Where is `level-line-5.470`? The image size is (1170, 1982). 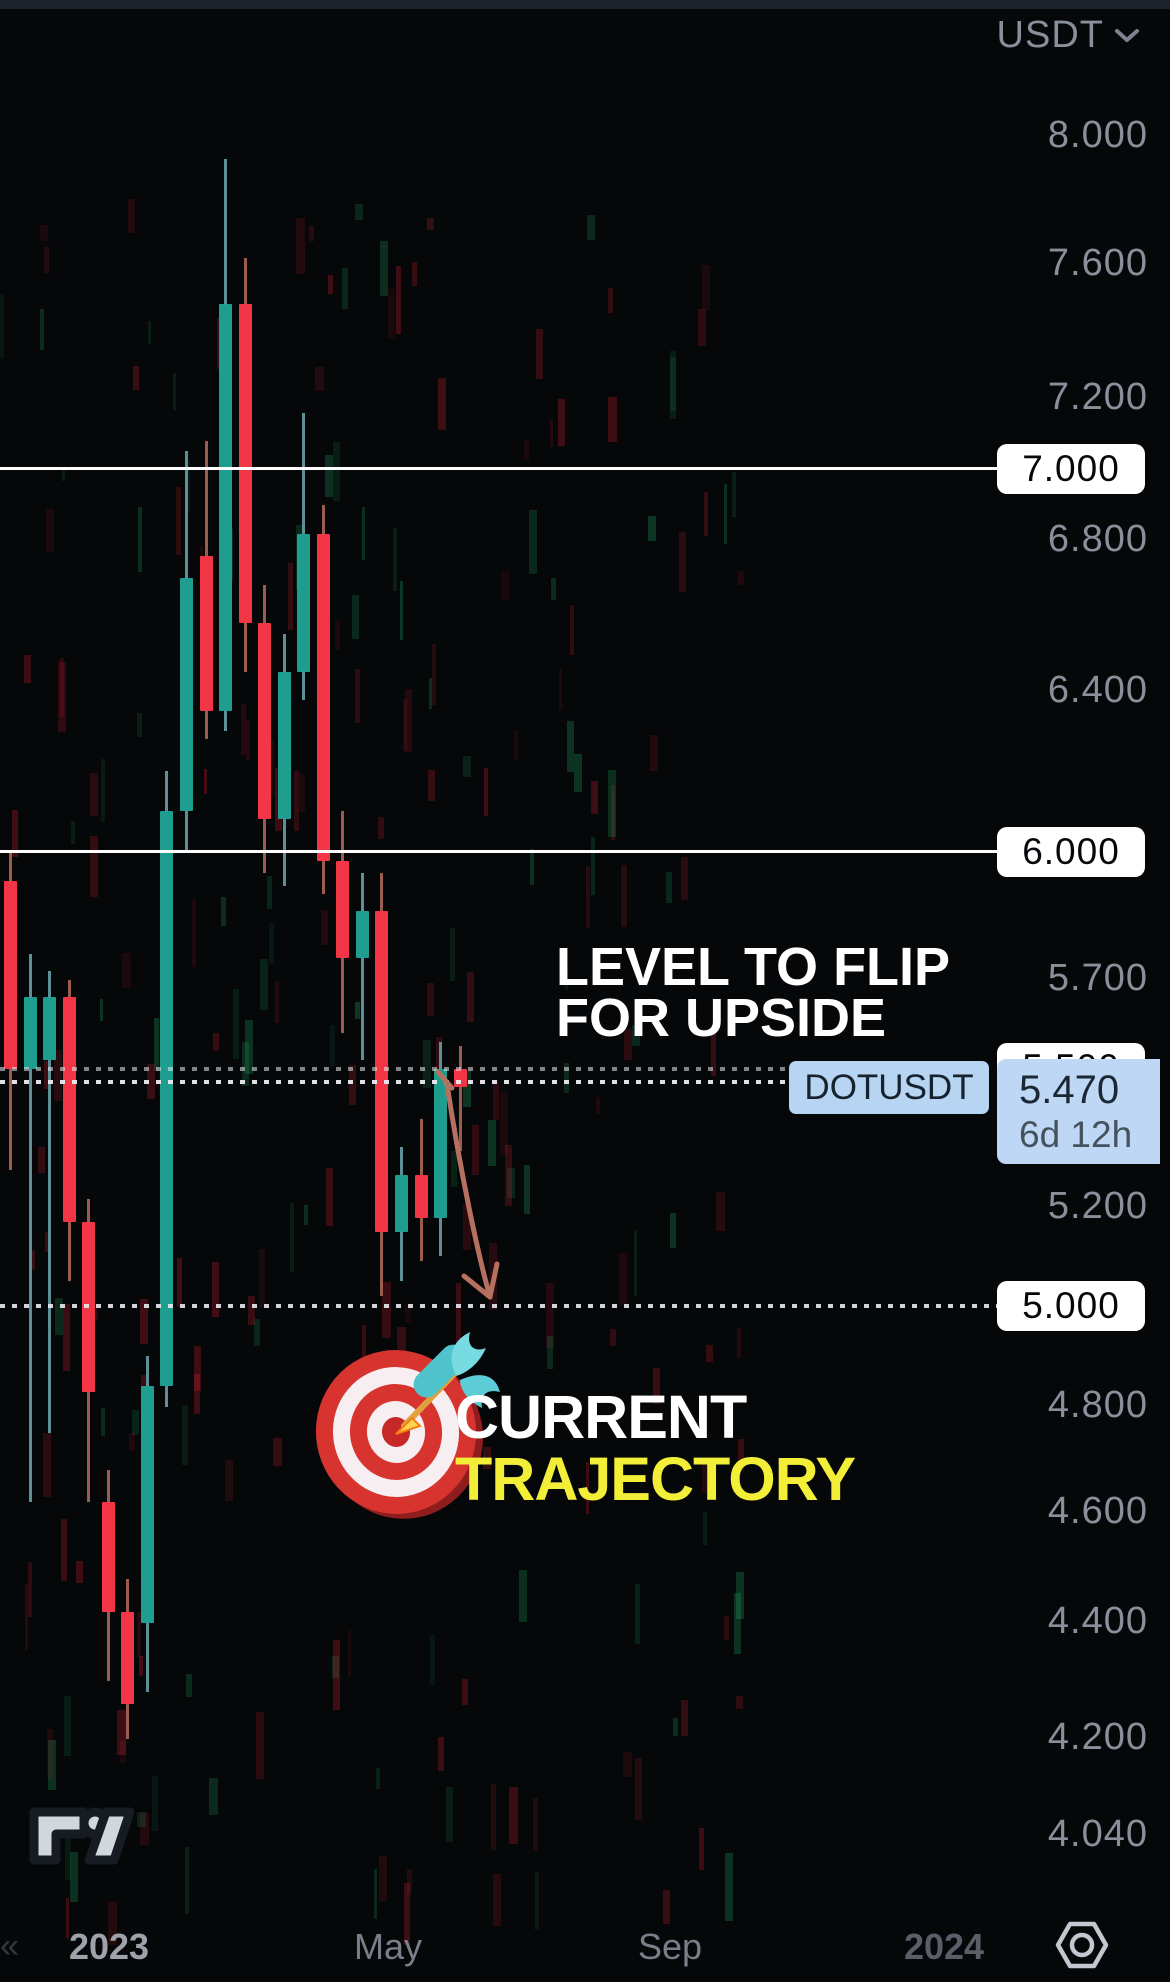
level-line-5.470 is located at coordinates (394, 1082).